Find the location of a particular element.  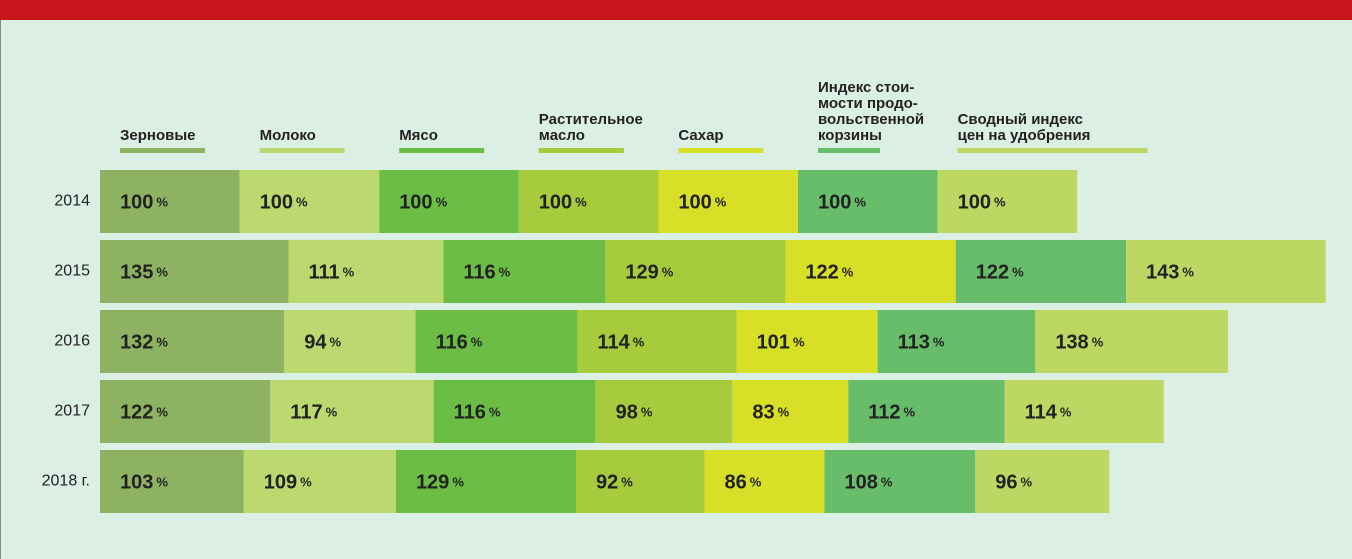

value-number: 129 is located at coordinates (641, 273).